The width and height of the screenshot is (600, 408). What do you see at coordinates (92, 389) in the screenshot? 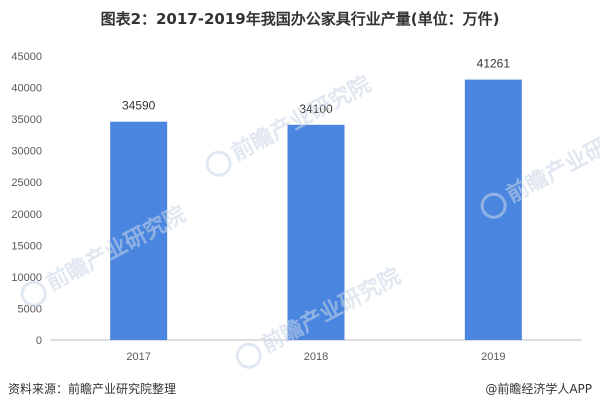
I see `source-note: 资料来源：前瞻产业研究院整理` at bounding box center [92, 389].